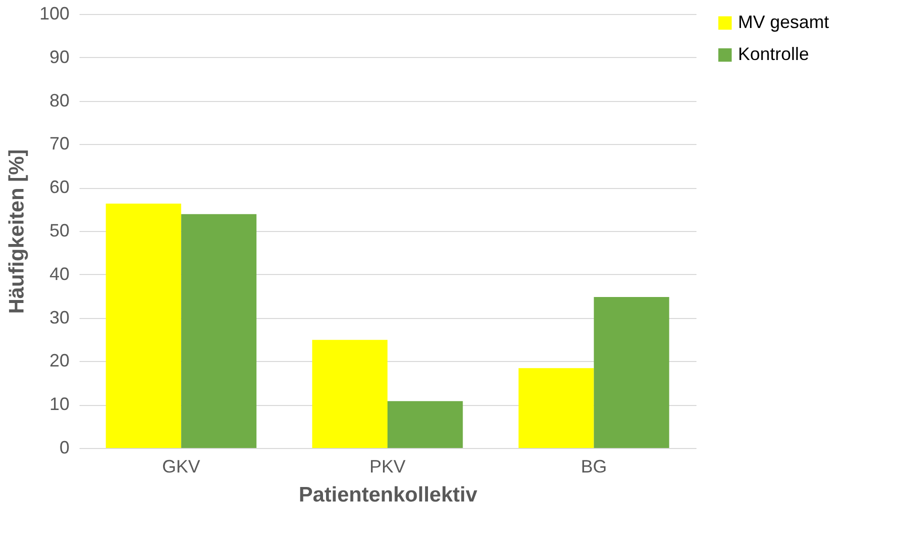 The width and height of the screenshot is (910, 535). Describe the element at coordinates (593, 466) in the screenshot. I see `x-tick-label: BG` at that location.